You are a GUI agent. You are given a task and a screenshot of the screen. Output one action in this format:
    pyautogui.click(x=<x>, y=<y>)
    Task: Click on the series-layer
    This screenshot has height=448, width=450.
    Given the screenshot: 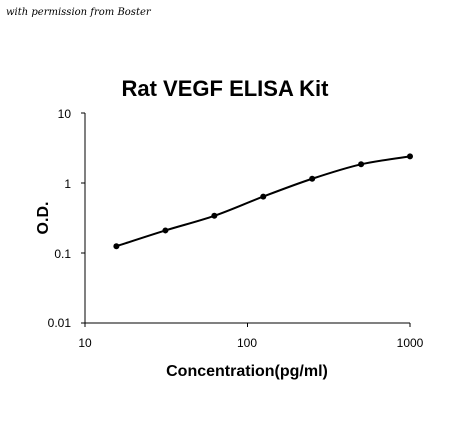 What is the action you would take?
    pyautogui.click(x=263, y=201)
    